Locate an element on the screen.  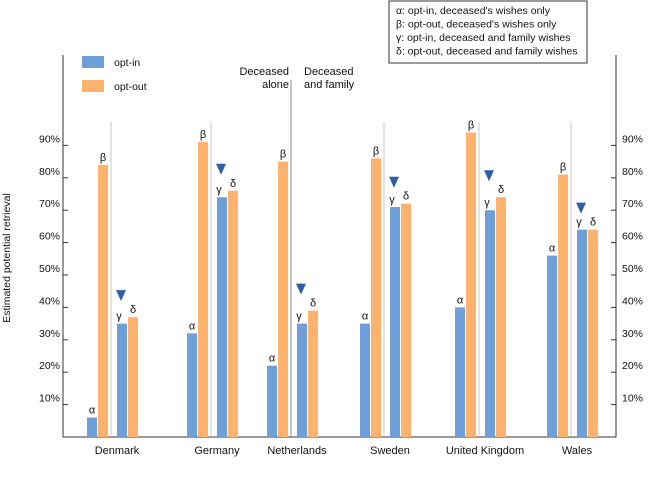
annotation-deceased-alone: alone is located at coordinates (275, 85).